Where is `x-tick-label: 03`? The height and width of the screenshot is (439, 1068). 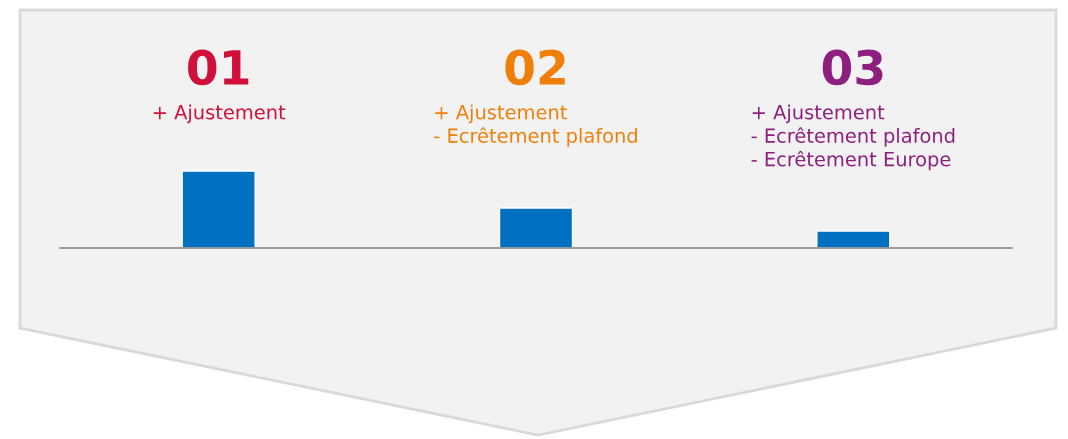
x-tick-label: 03 is located at coordinates (852, 67).